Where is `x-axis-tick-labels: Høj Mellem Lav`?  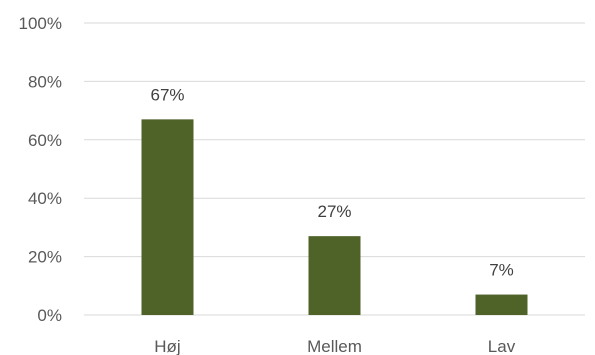
x-axis-tick-labels: Høj Mellem Lav is located at coordinates (334, 346).